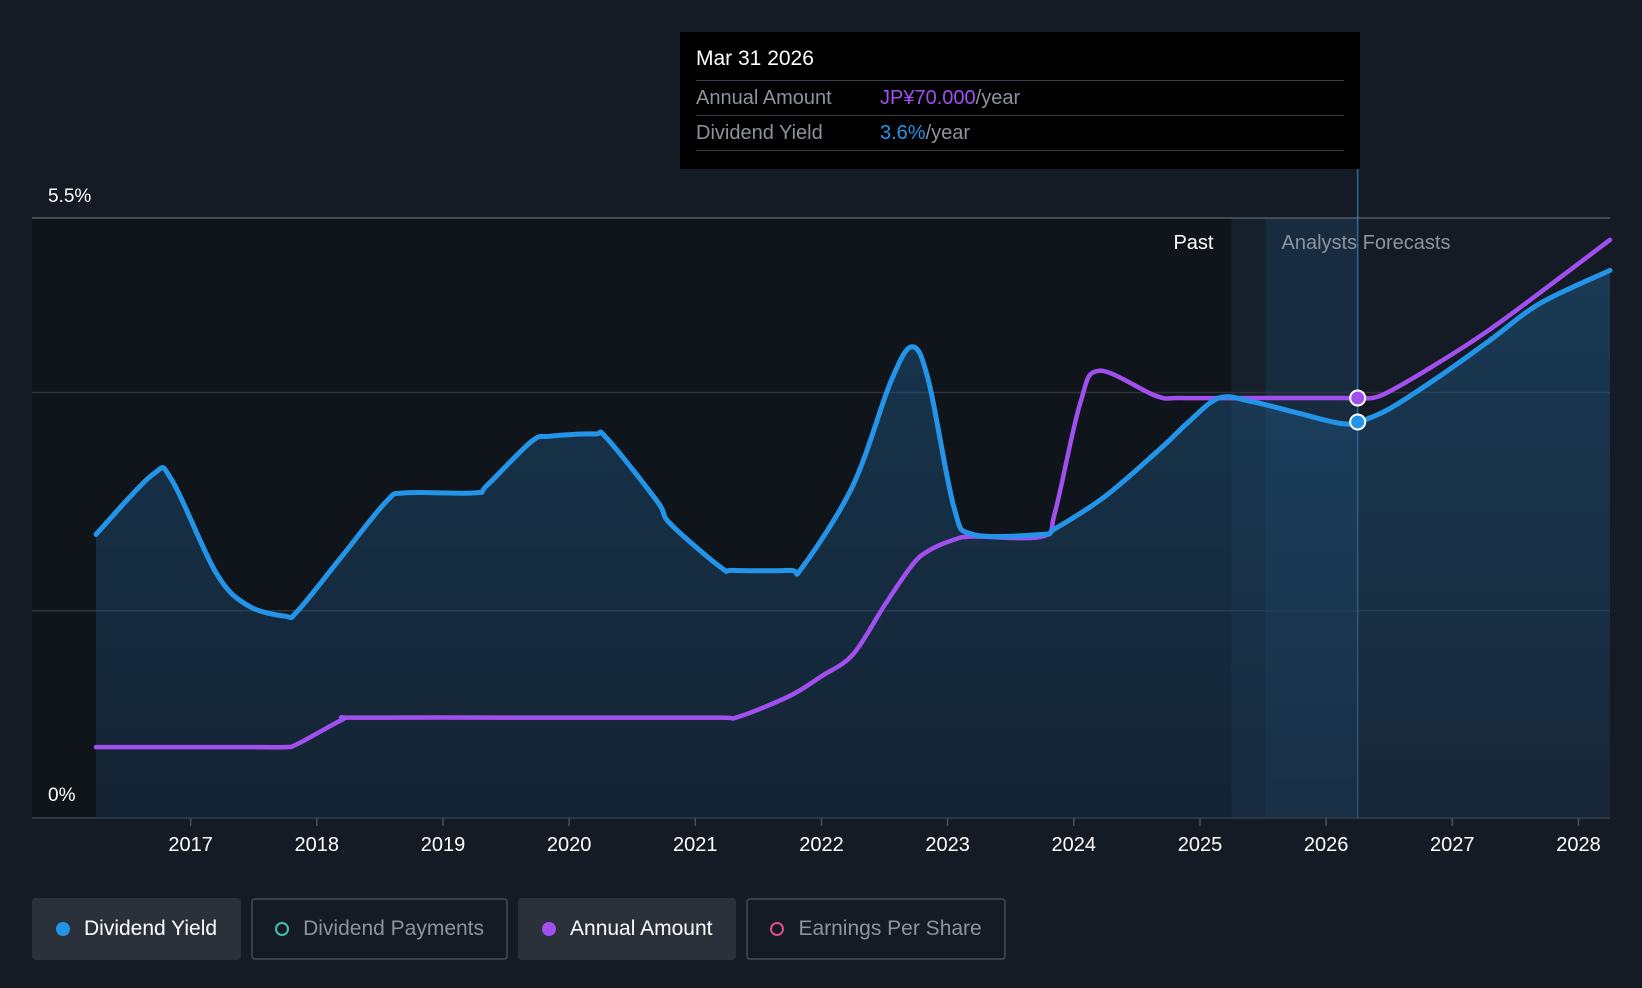 The height and width of the screenshot is (988, 1642). Describe the element at coordinates (317, 845) in the screenshot. I see `x-tick-label: 2018` at that location.